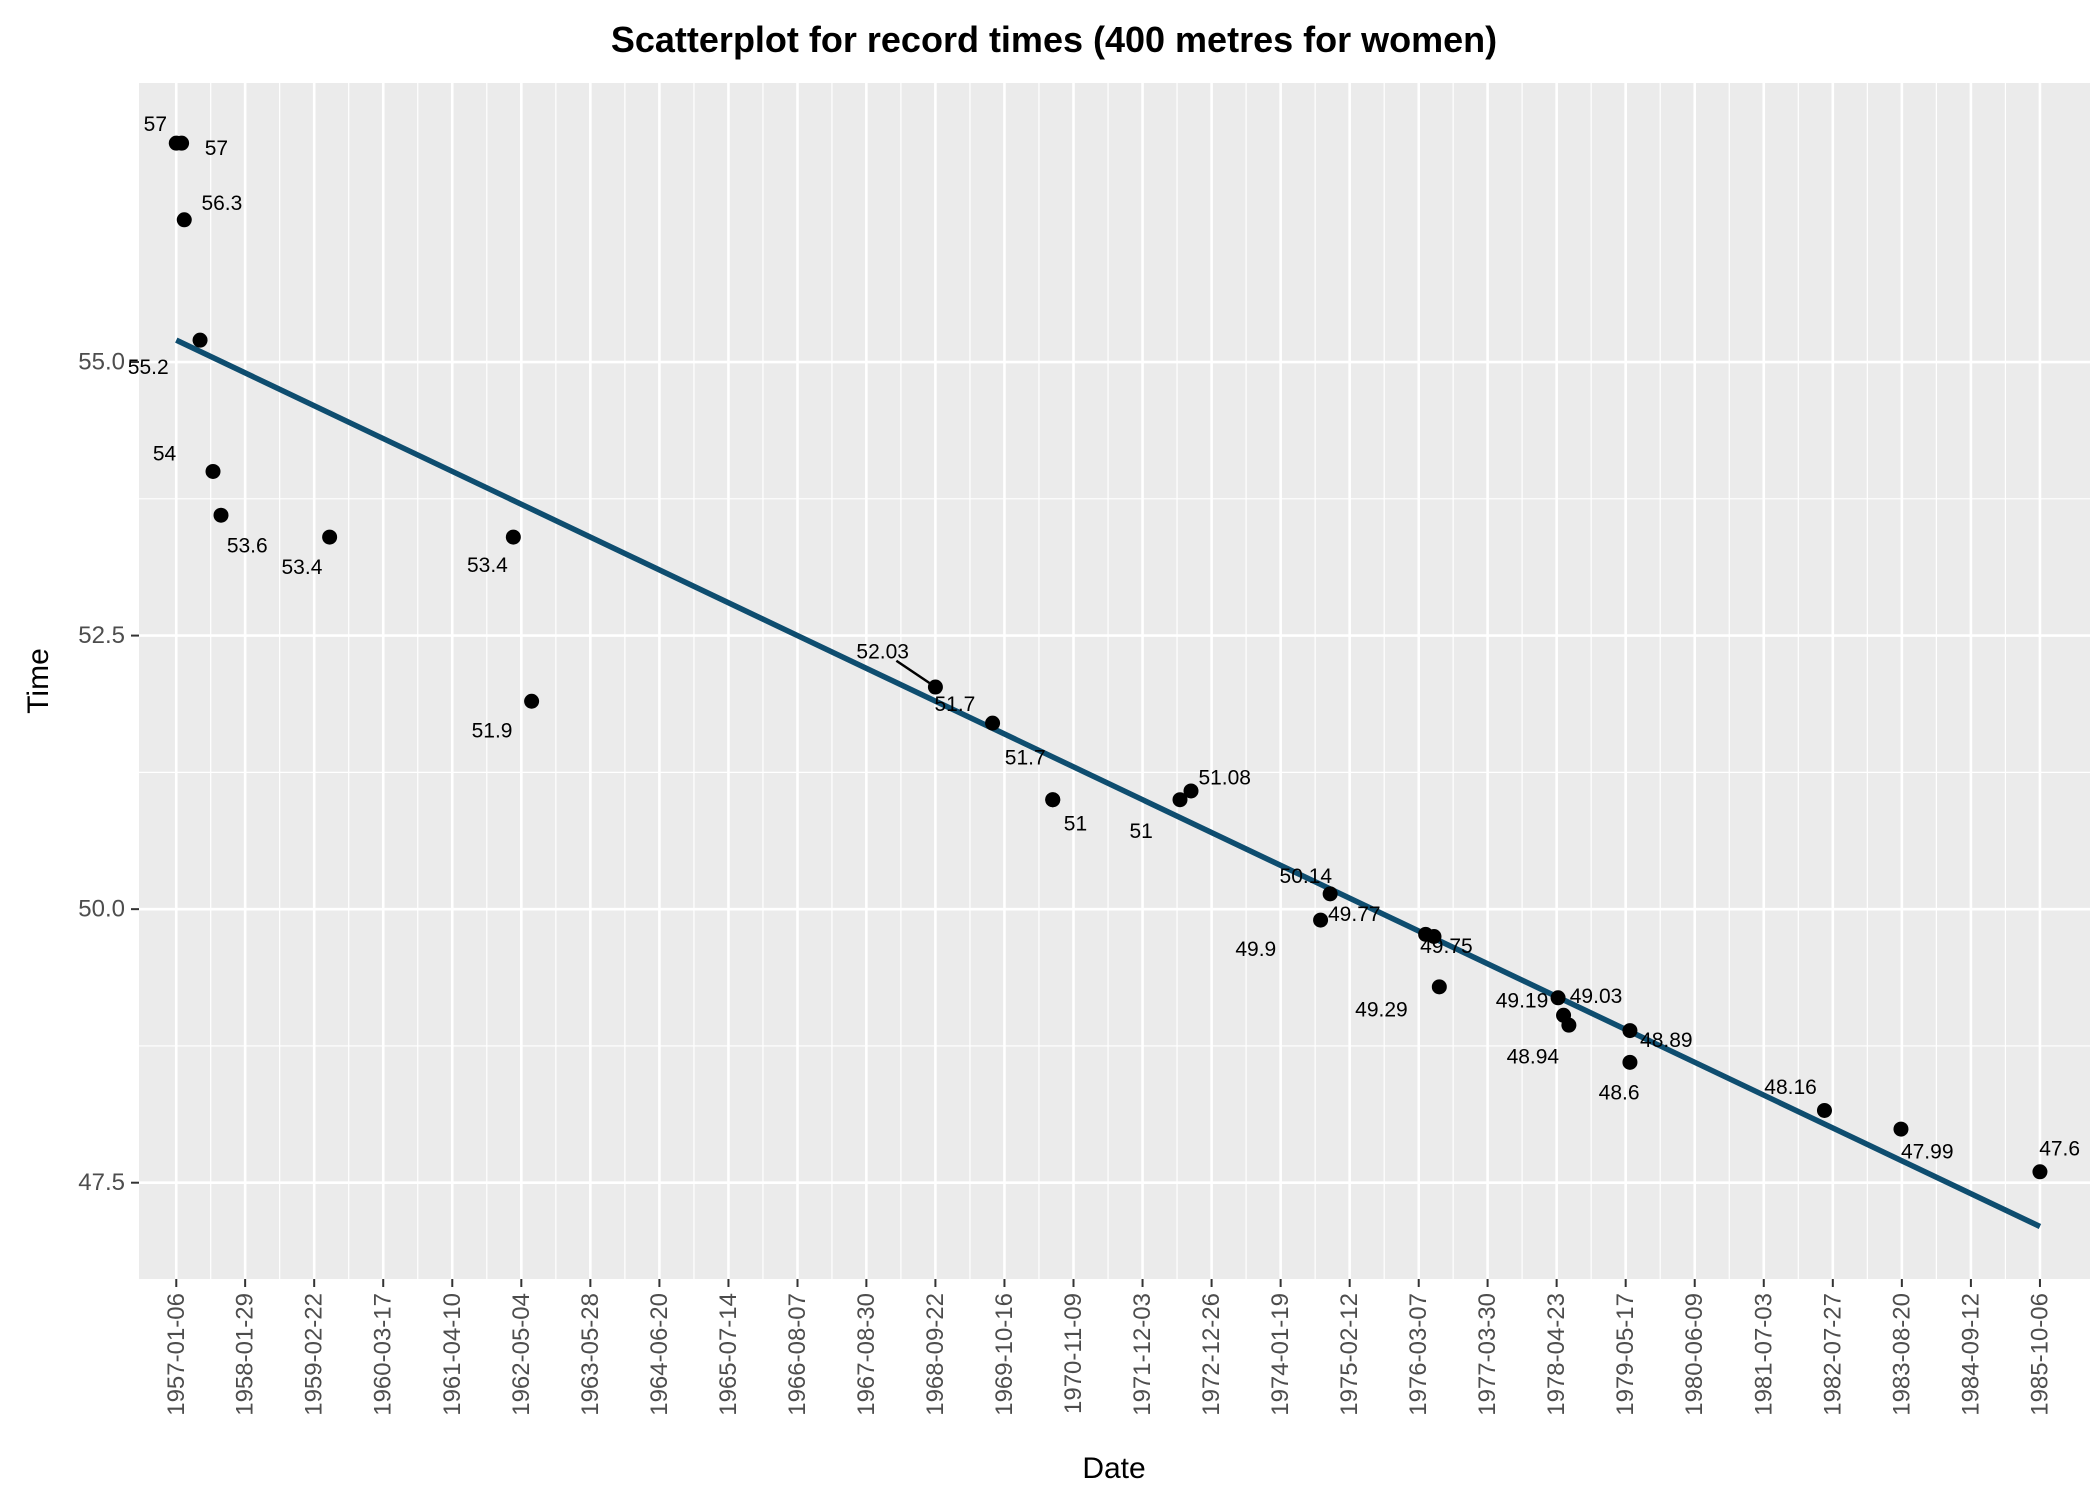 This screenshot has width=2100, height=1500. What do you see at coordinates (1224, 777) in the screenshot?
I see `point-label: 51.08` at bounding box center [1224, 777].